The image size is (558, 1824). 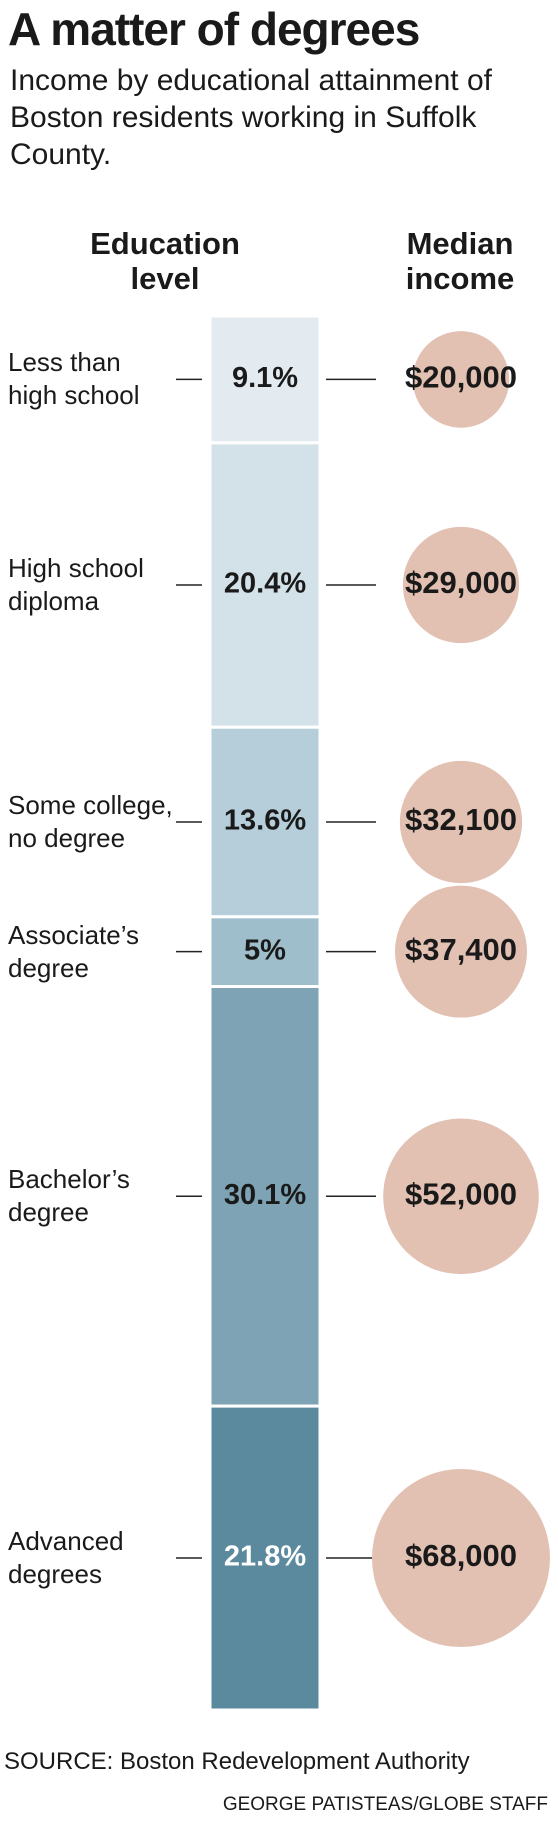 What do you see at coordinates (76, 585) in the screenshot?
I see `category-label: High school diploma` at bounding box center [76, 585].